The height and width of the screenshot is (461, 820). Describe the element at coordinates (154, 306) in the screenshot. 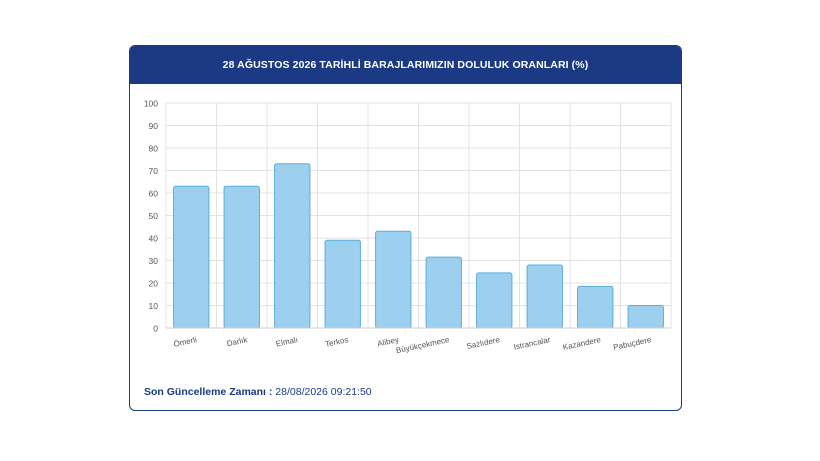

I see `y-tick-label: 10` at that location.